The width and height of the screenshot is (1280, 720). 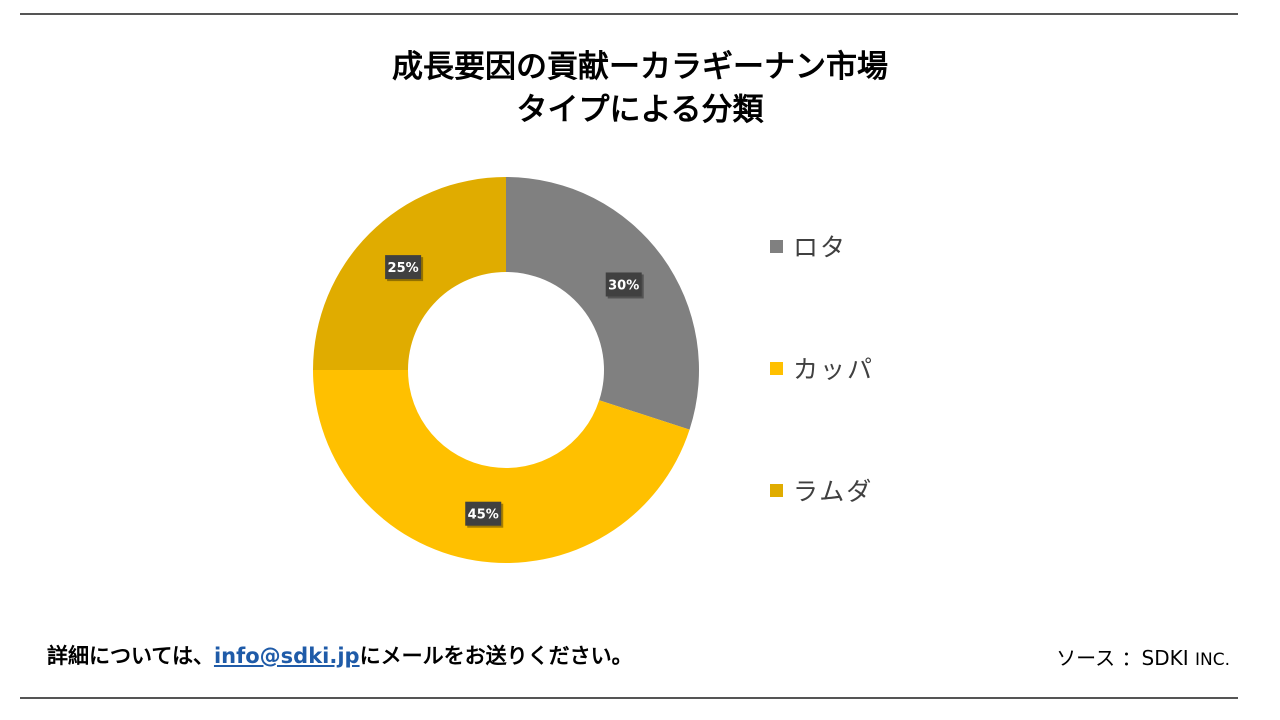 I want to click on source-suffix: INC., so click(x=1212, y=660).